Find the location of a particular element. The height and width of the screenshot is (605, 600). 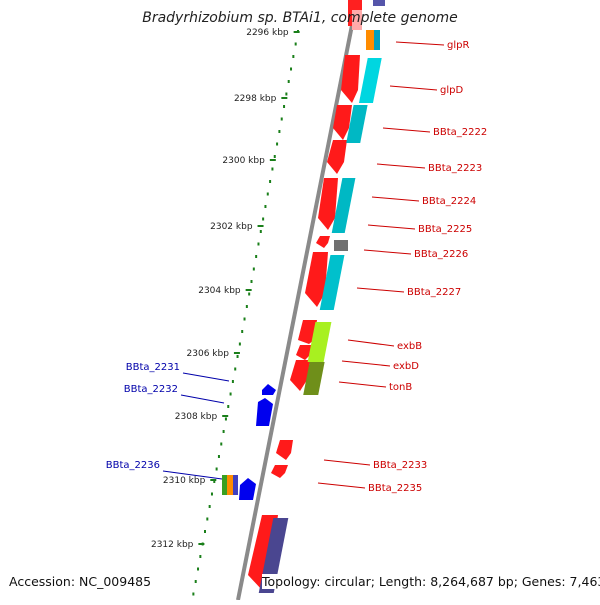

gene-label-tonB: tonB is located at coordinates (400, 387).